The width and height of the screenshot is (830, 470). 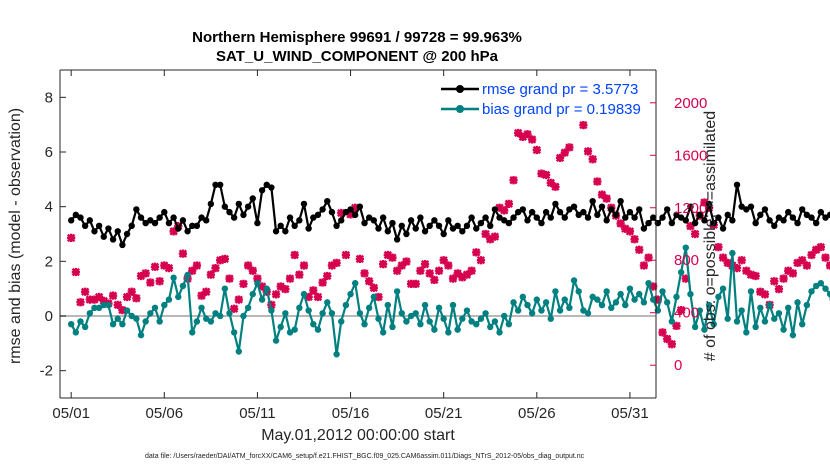 What do you see at coordinates (686, 260) in the screenshot?
I see `right-tick-label: 800` at bounding box center [686, 260].